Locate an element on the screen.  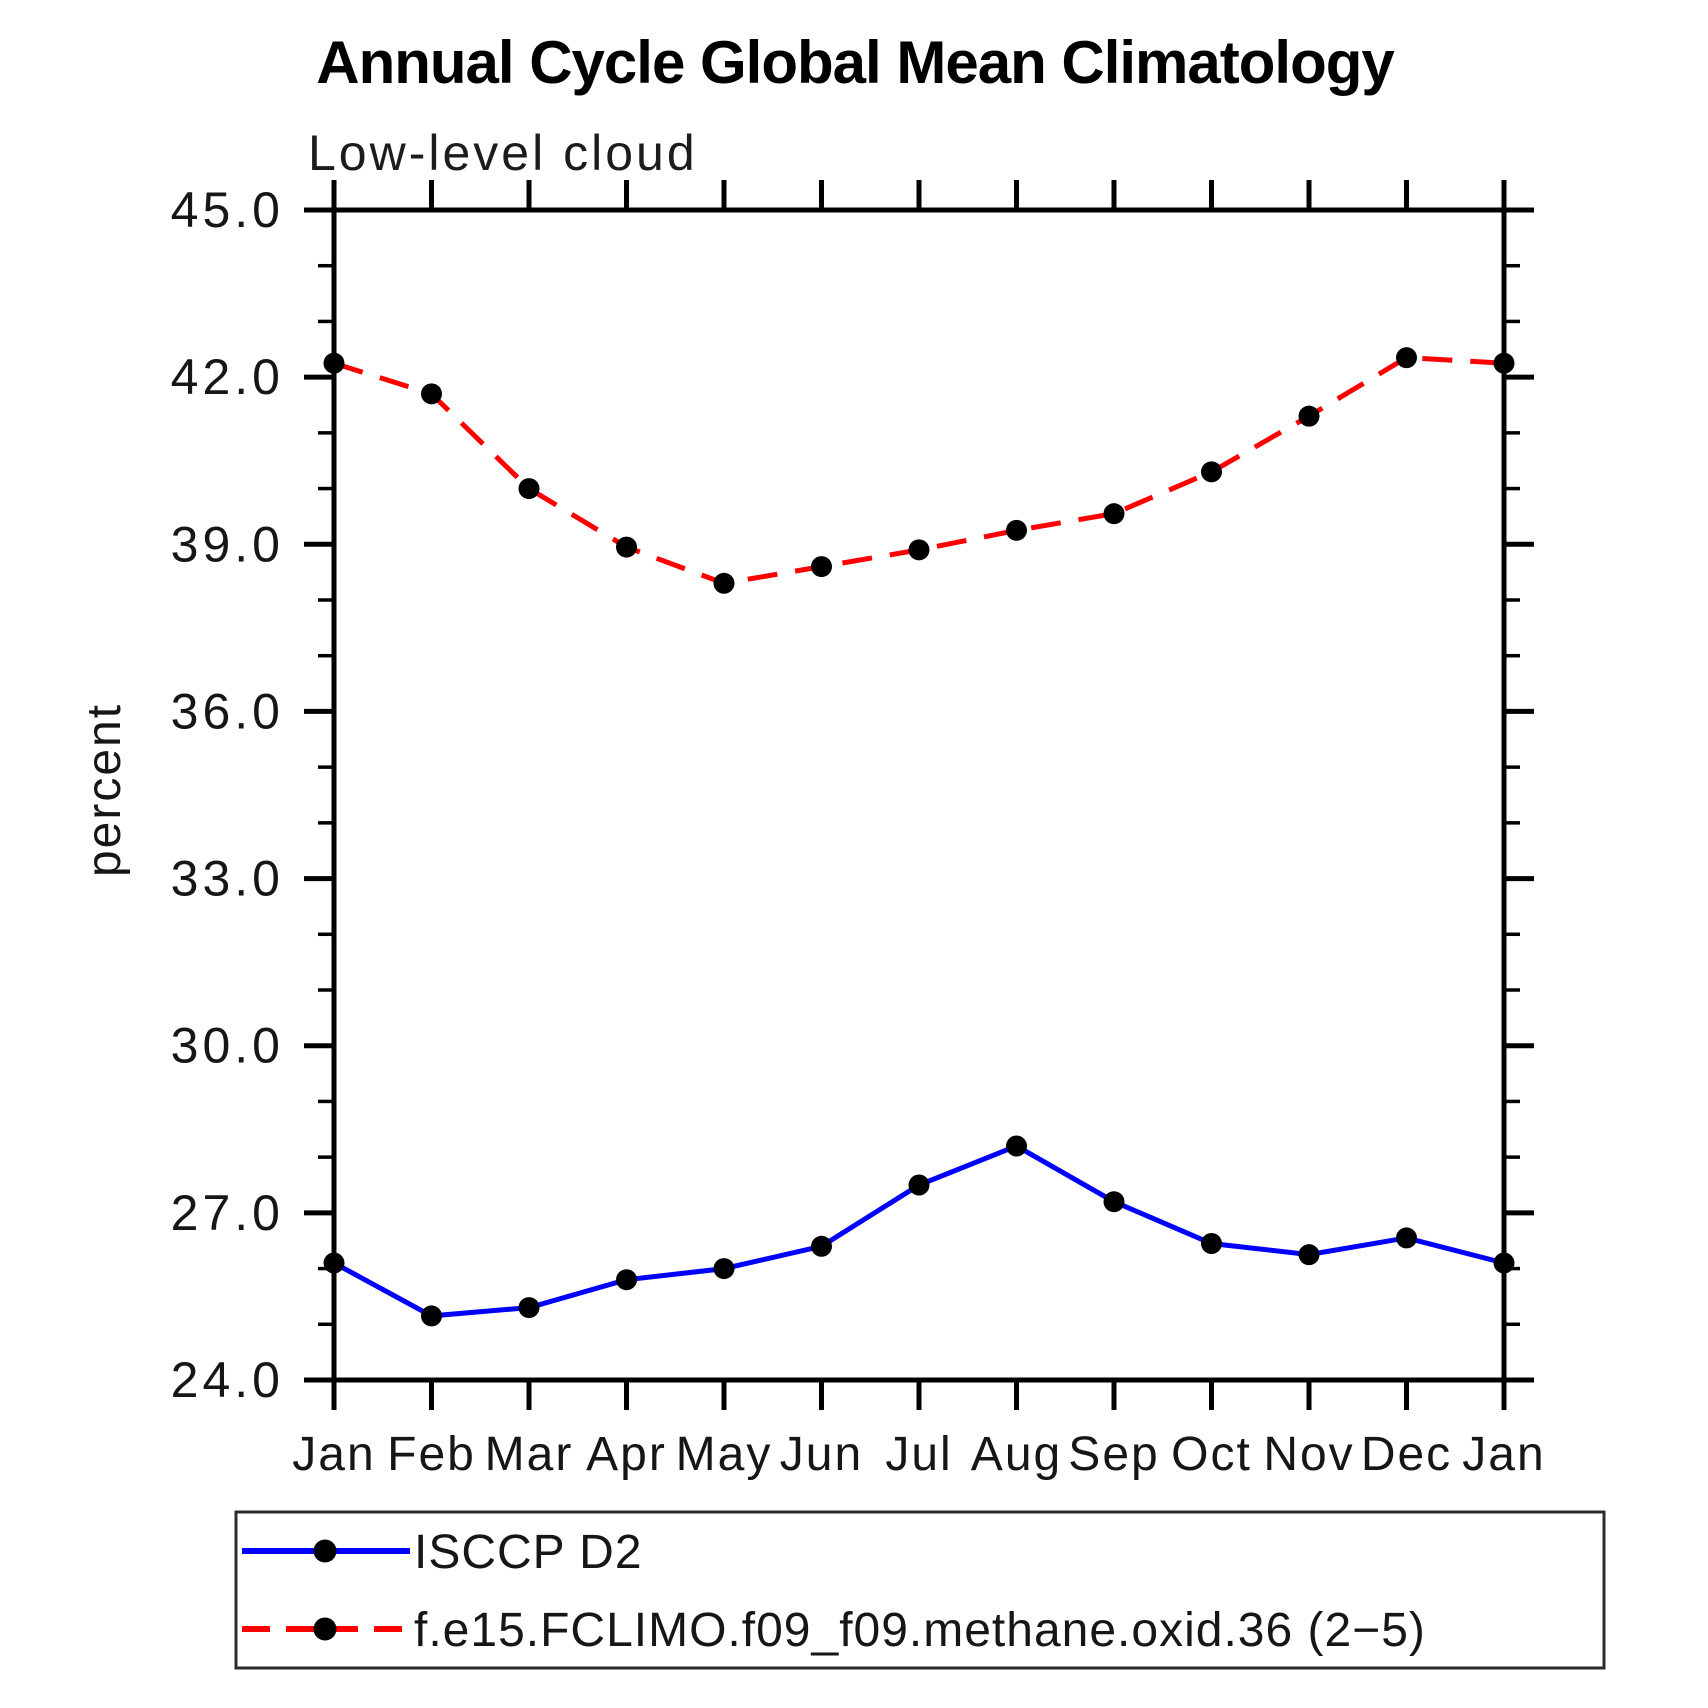
legend-box is located at coordinates (920, 1590).